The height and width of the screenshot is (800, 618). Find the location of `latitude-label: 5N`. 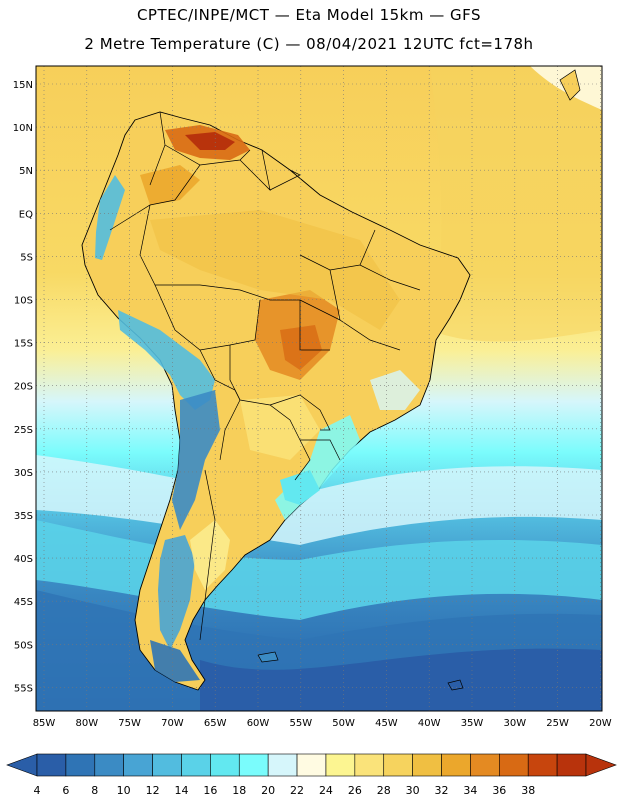

latitude-label: 5N is located at coordinates (26, 171).